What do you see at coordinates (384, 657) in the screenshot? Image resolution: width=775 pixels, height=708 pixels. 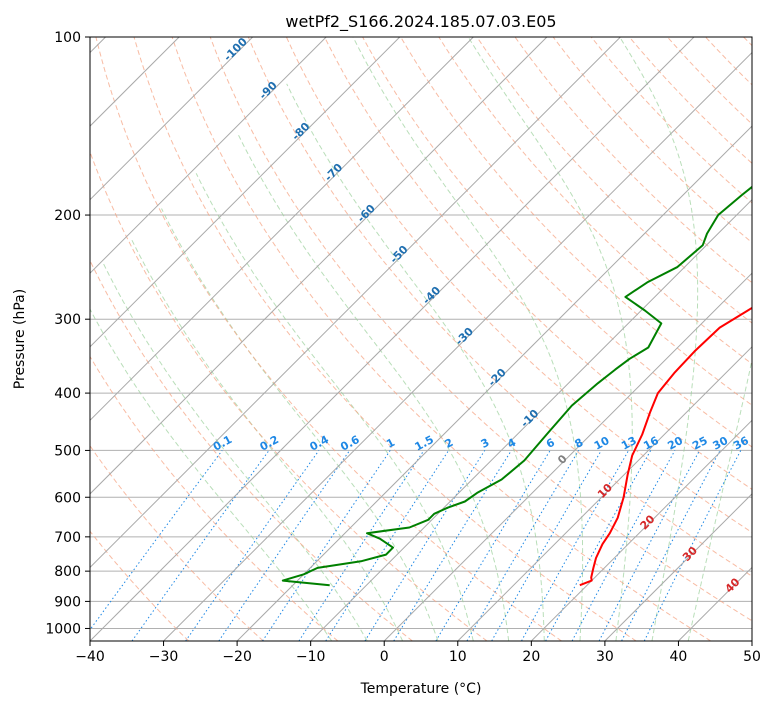 I see `x-tick-label: 0` at bounding box center [384, 657].